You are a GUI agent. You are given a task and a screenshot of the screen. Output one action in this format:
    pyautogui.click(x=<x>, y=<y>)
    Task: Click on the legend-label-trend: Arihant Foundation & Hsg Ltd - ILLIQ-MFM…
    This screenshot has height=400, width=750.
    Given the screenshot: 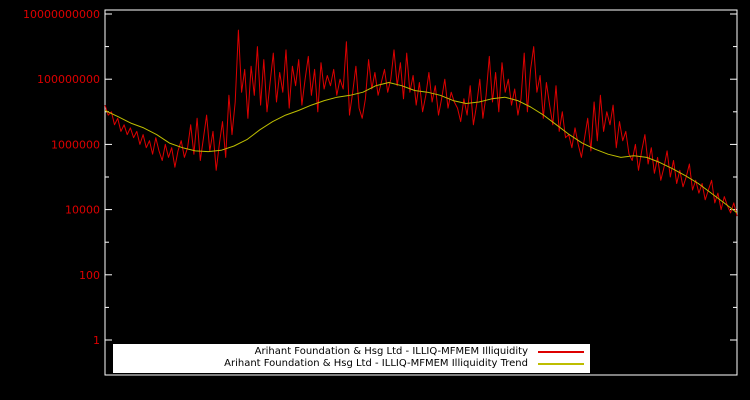 What is the action you would take?
    pyautogui.click(x=376, y=363)
    